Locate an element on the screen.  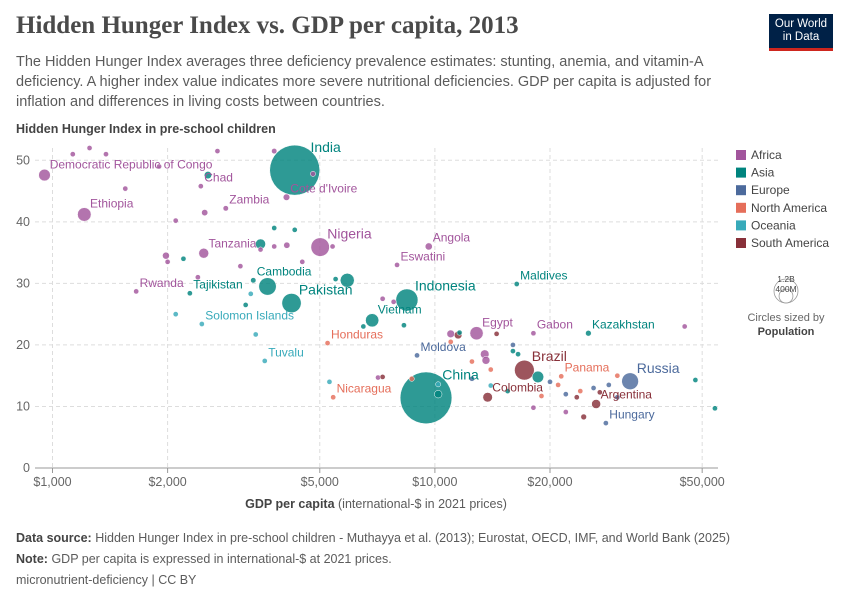
point-label: Egypt is located at coordinates (497, 322).